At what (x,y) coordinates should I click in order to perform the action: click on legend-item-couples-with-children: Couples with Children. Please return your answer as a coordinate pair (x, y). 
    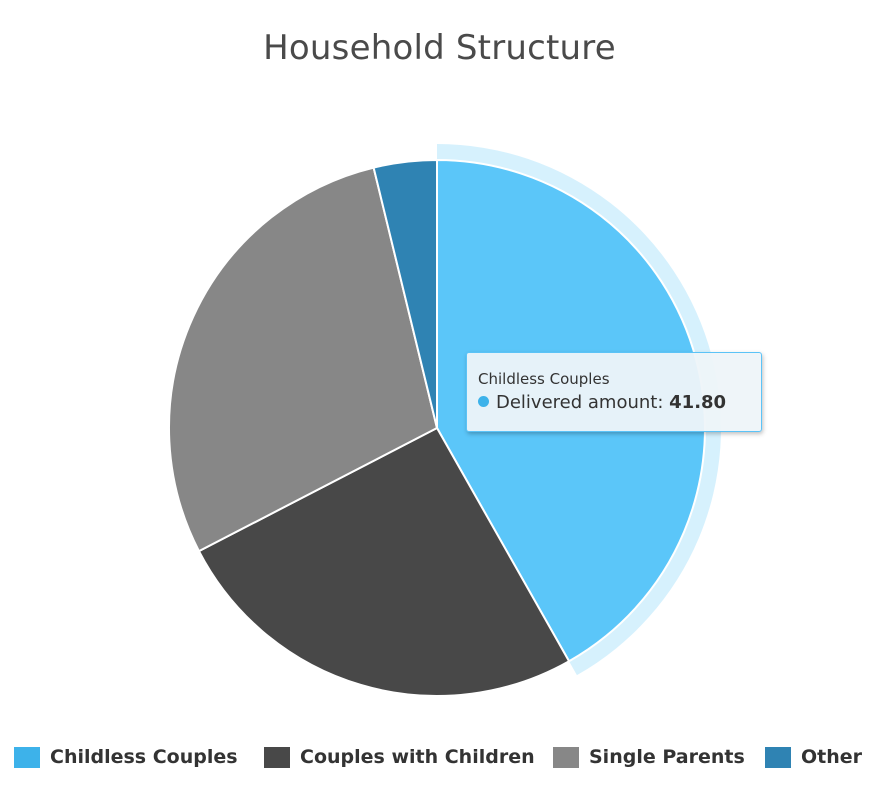
    Looking at the image, I should click on (399, 757).